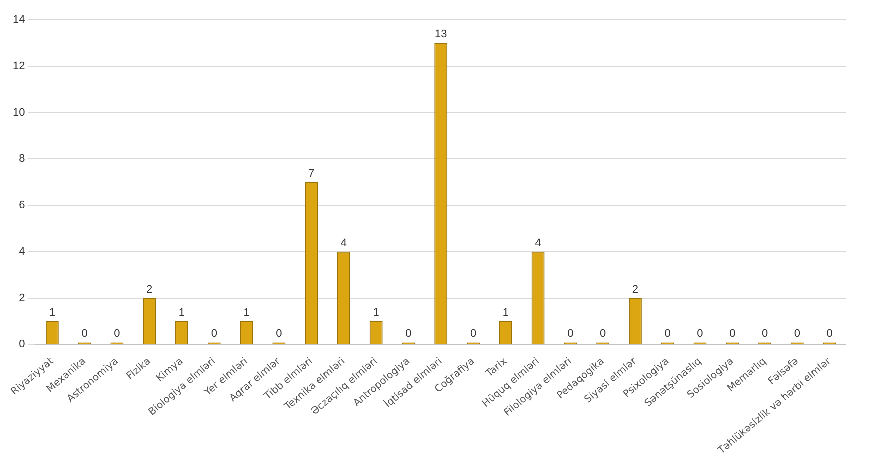  I want to click on y-tick-label: 14, so click(19, 20).